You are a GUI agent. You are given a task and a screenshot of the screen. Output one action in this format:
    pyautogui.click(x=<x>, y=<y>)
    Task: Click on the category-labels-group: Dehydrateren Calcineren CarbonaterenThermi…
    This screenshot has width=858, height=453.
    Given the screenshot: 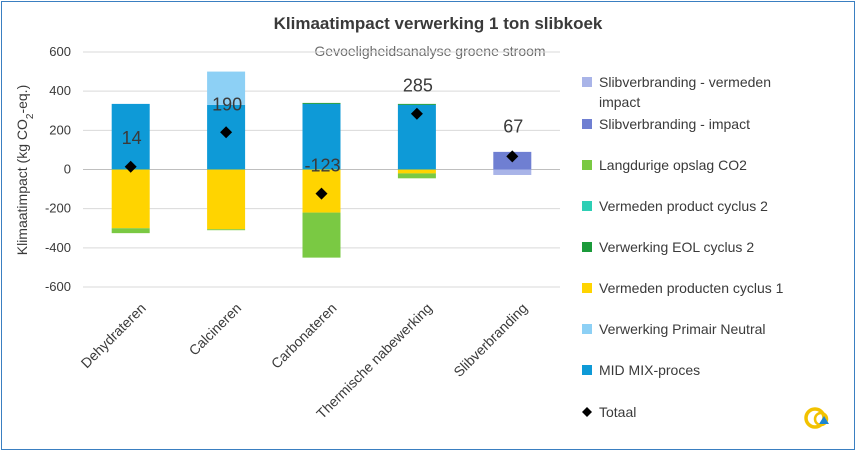 What is the action you would take?
    pyautogui.click(x=304, y=361)
    